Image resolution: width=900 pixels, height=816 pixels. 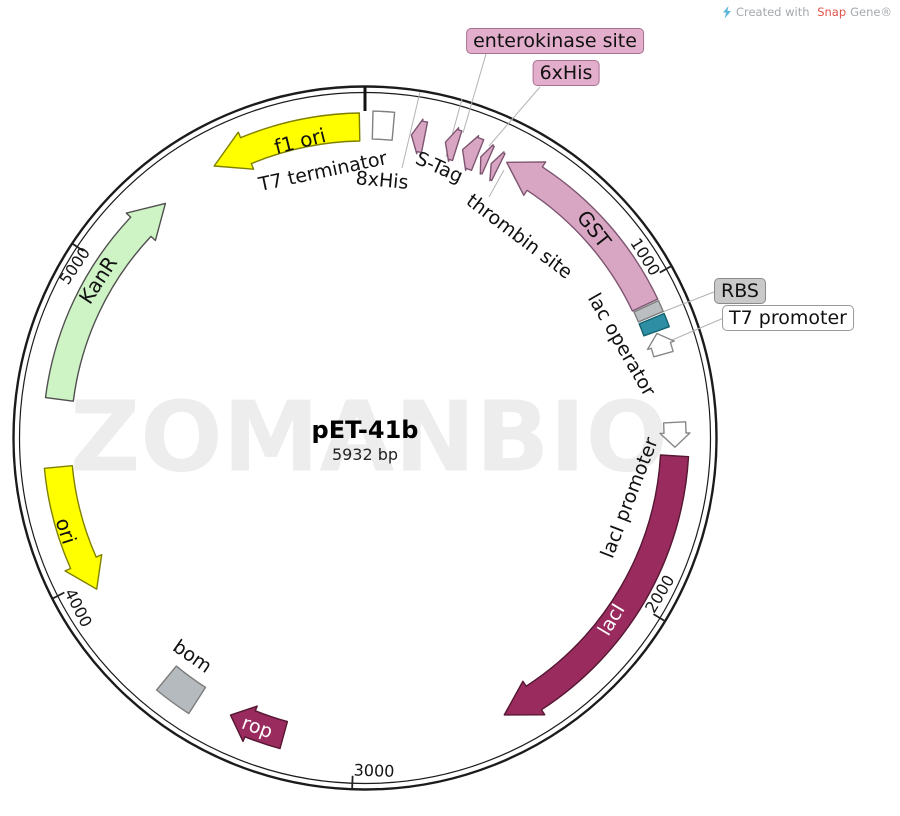 I want to click on plasmid-name: pET-41b, so click(x=365, y=430).